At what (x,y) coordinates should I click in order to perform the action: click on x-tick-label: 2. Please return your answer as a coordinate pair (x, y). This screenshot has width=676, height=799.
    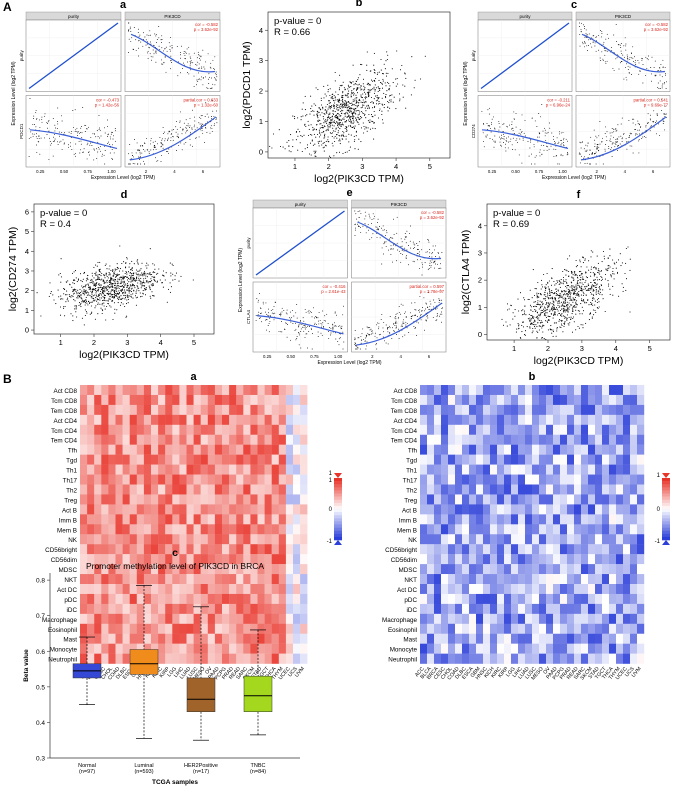
    Looking at the image, I should click on (94, 342).